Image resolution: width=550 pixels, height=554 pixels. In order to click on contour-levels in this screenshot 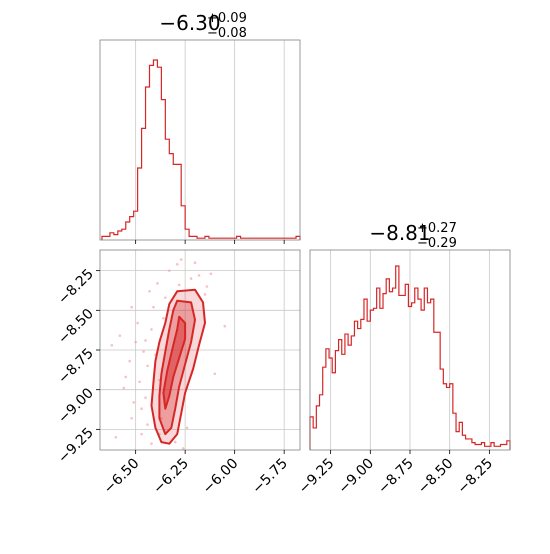, I will do `click(178, 366)`.